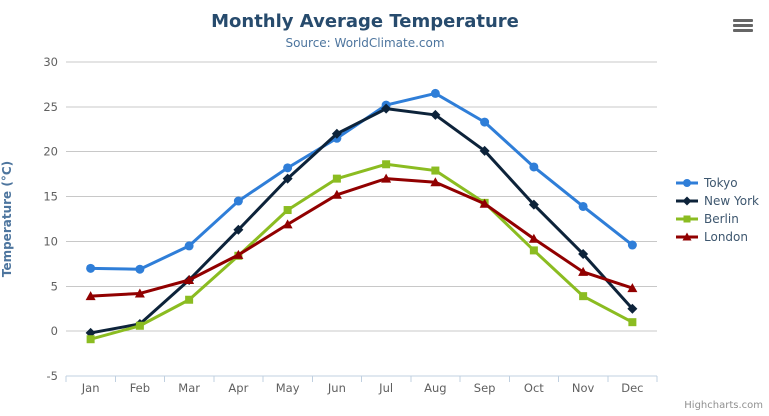 This screenshot has height=416, width=769. I want to click on legend: Tokyo New York Berlin London, so click(717, 210).